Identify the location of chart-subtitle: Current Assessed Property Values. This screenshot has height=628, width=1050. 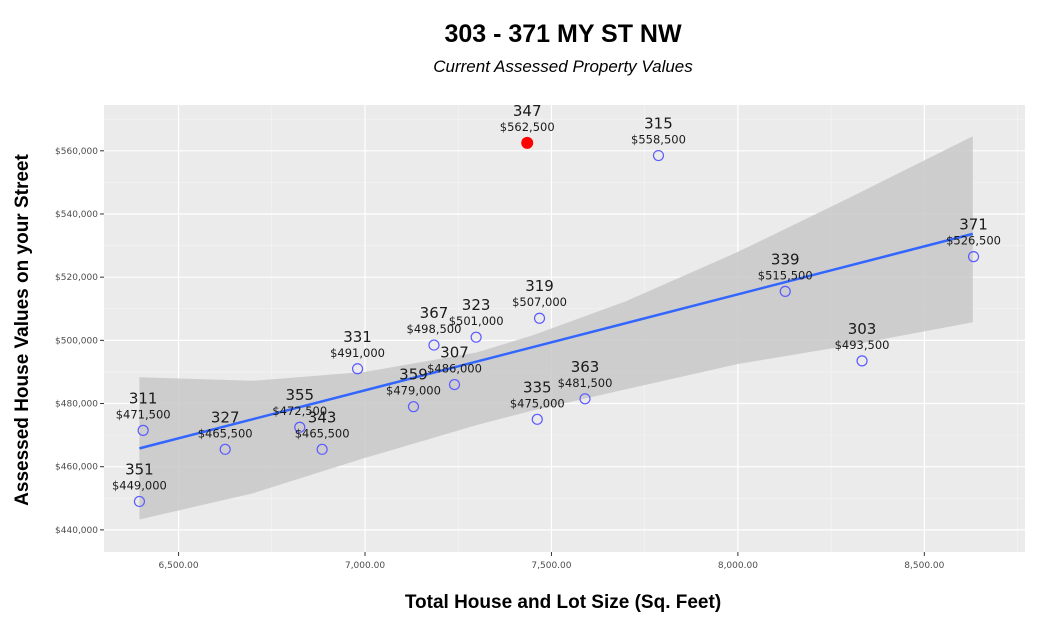
(563, 66).